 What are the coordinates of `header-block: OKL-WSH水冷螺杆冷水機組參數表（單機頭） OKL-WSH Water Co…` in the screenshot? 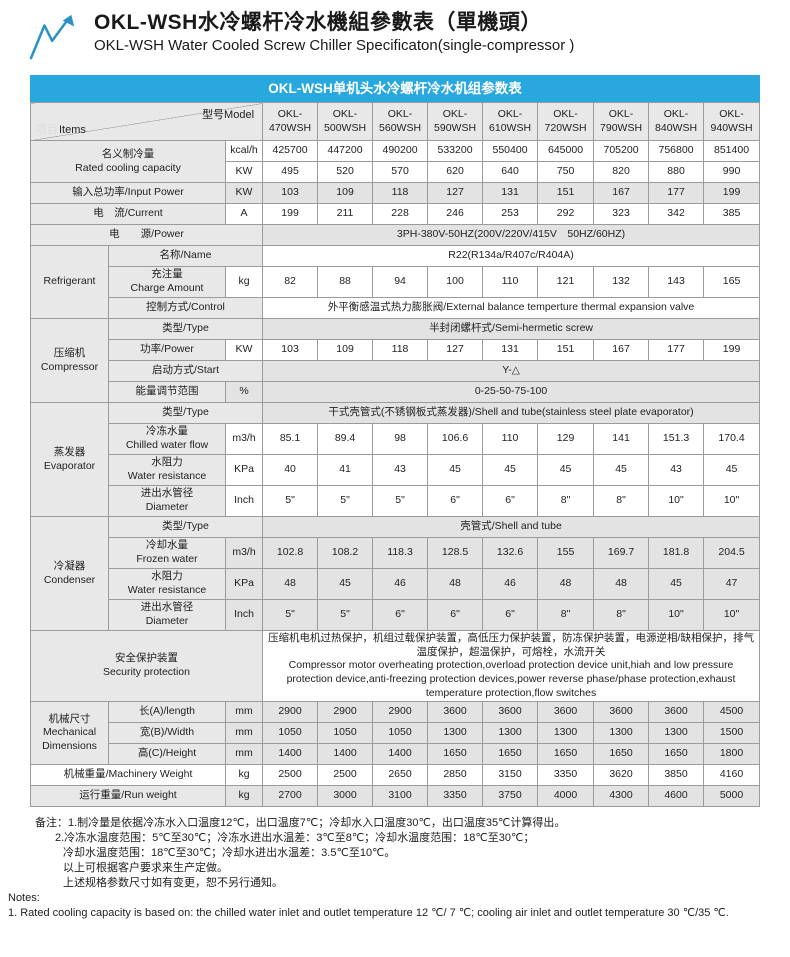 It's located at (395, 30).